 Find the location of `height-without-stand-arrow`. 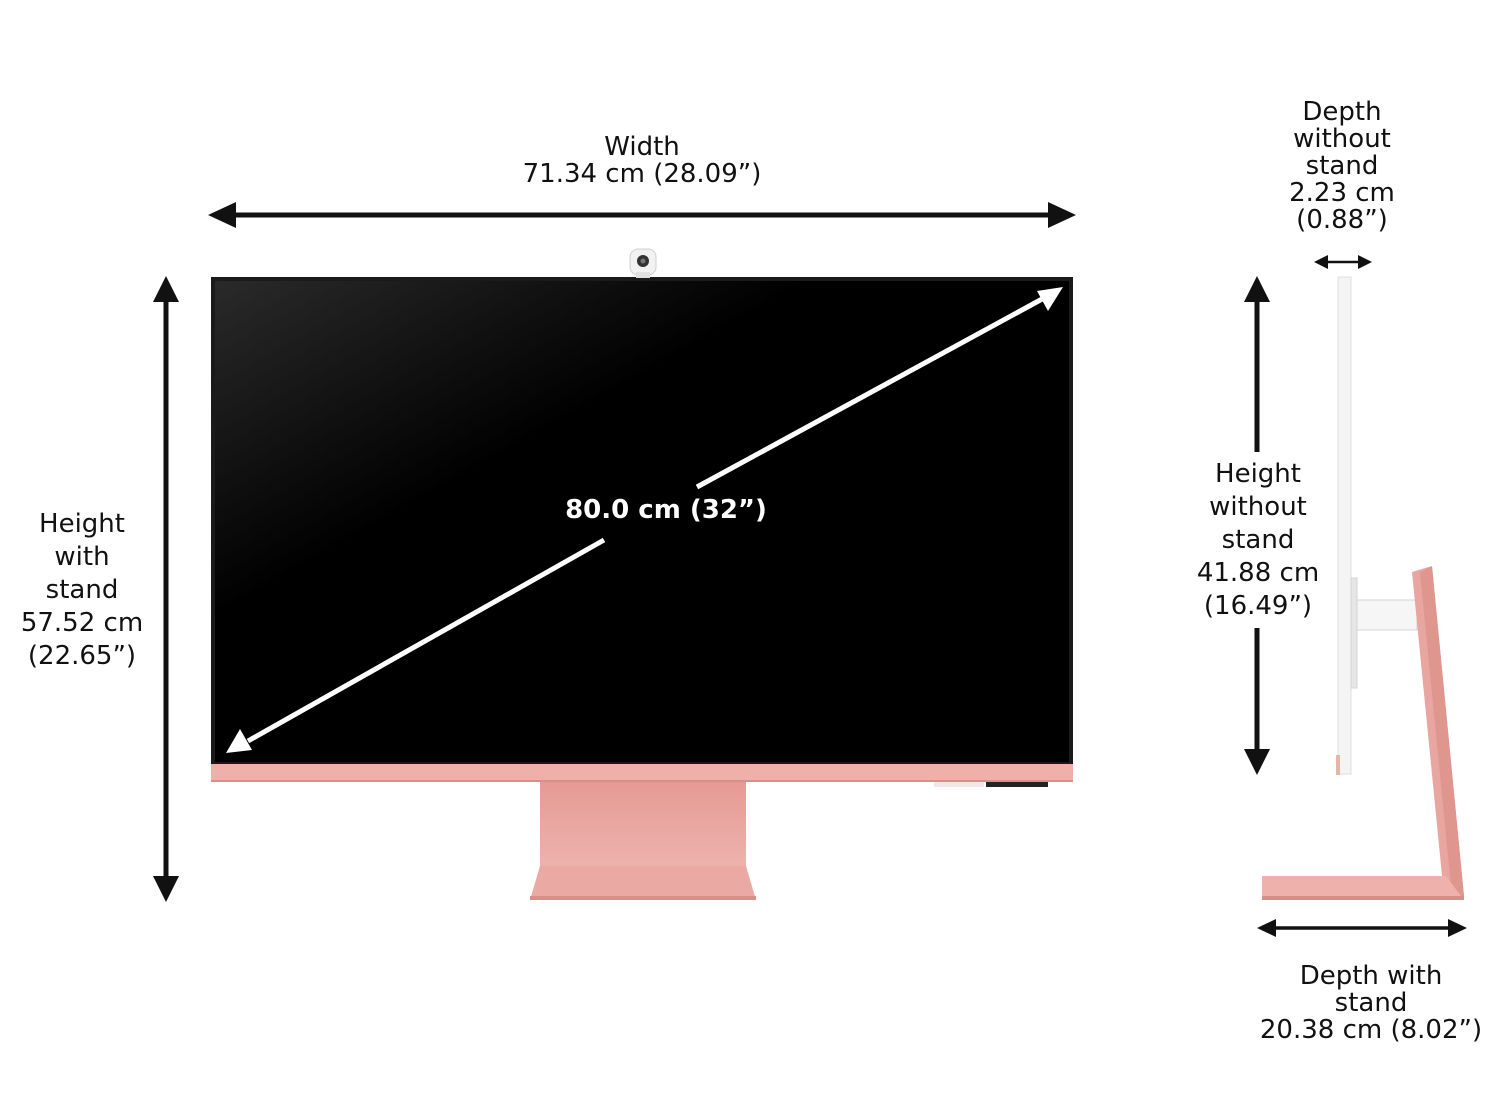

height-without-stand-arrow is located at coordinates (1257, 525).